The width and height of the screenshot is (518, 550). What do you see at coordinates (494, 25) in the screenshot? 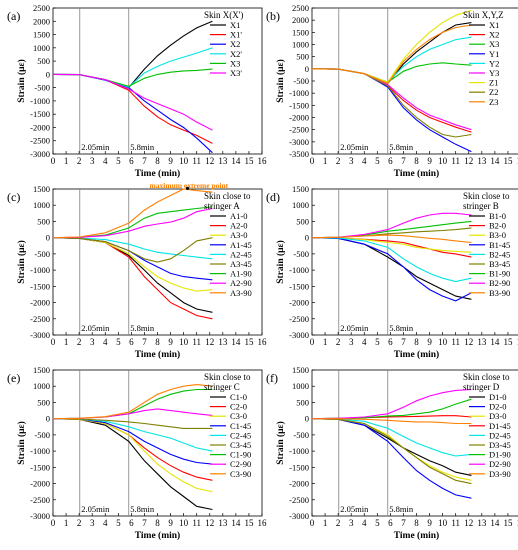
I see `legend-entry: X1` at bounding box center [494, 25].